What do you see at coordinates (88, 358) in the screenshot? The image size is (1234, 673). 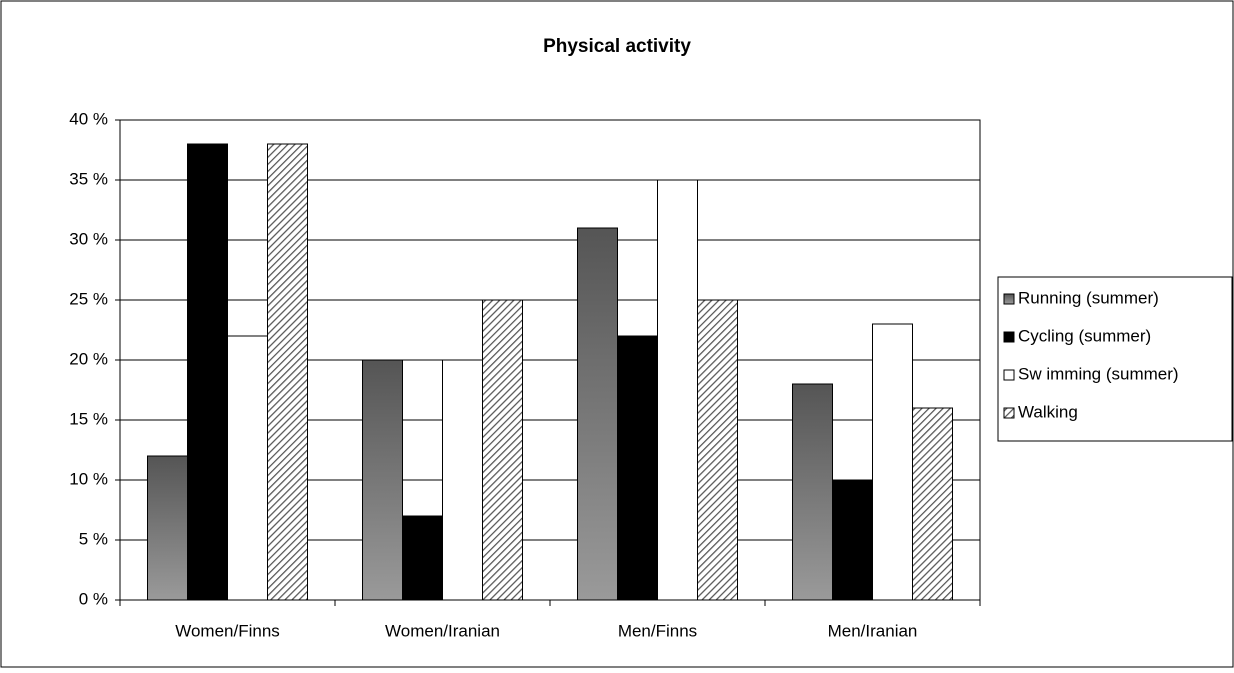 I see `y-tick-label: 20 %` at bounding box center [88, 358].